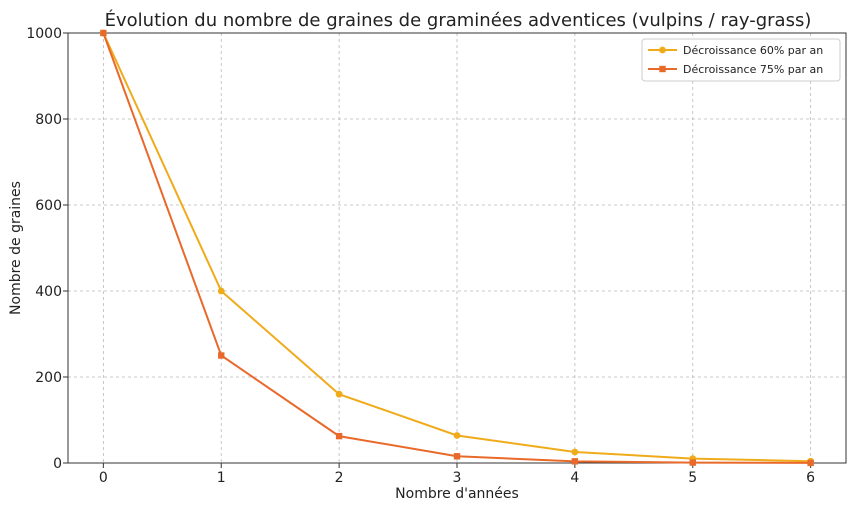  Describe the element at coordinates (103, 478) in the screenshot. I see `x-tick-label: 0` at that location.